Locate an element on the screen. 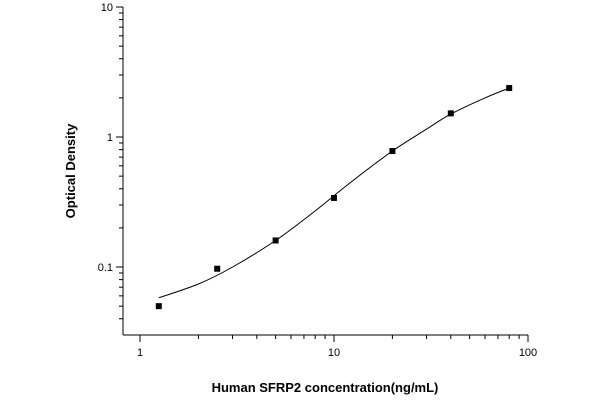 This screenshot has width=600, height=400. y-tick-label: 0.1 is located at coordinates (105, 268).